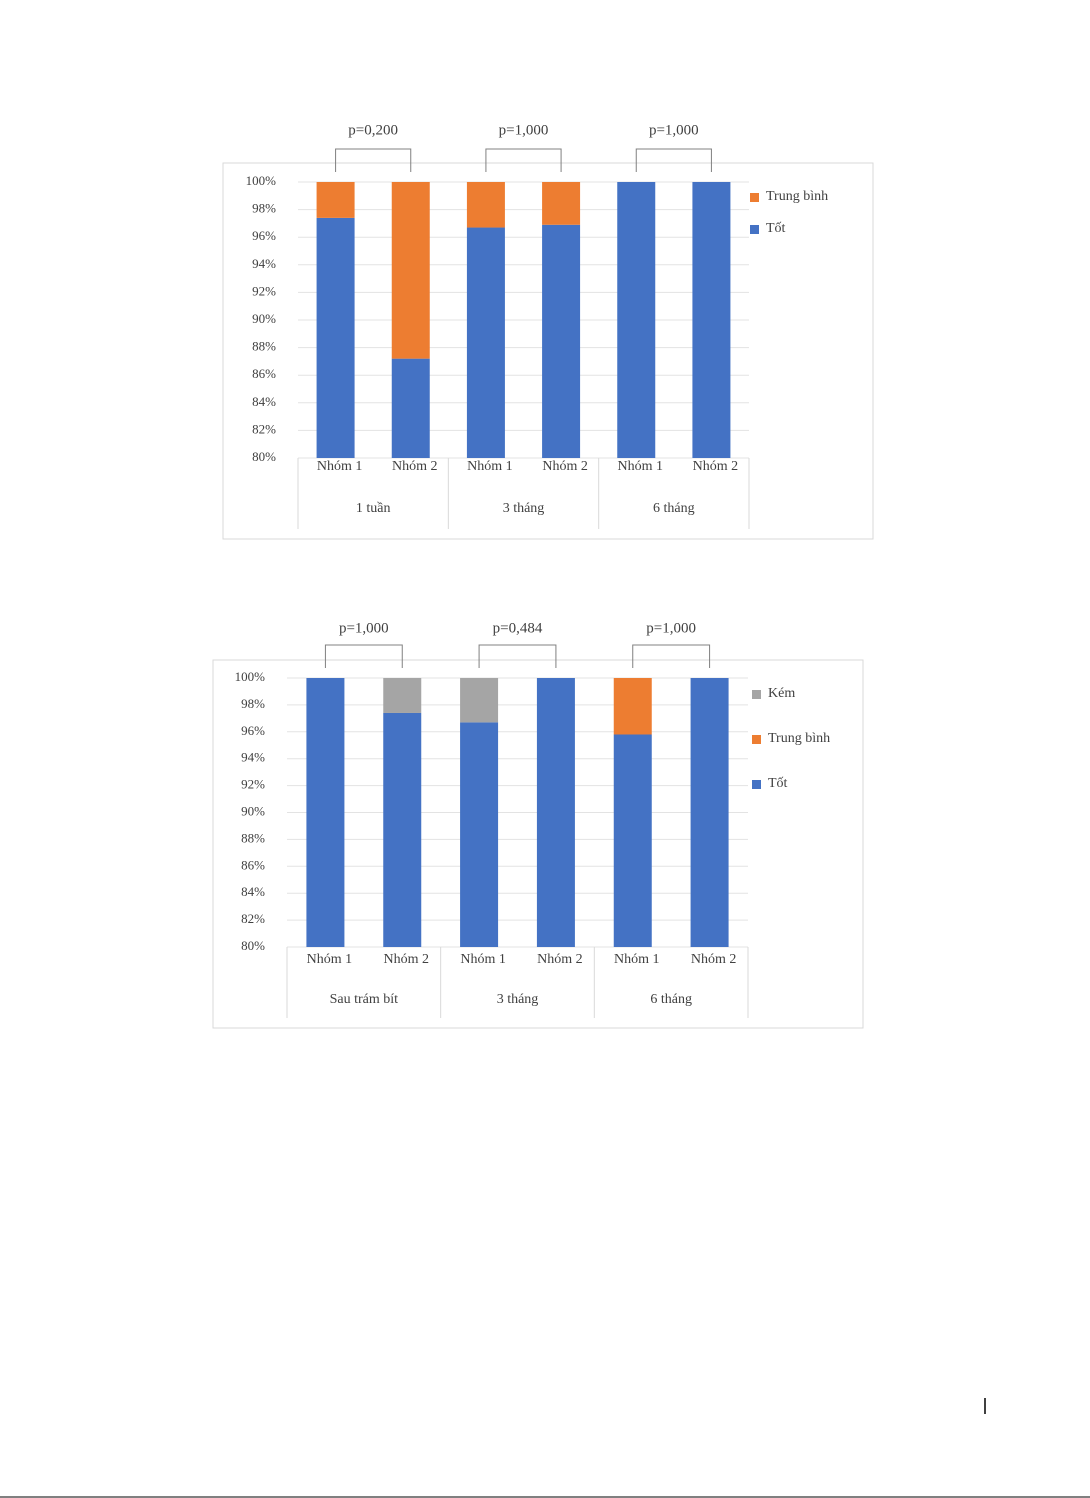 The image size is (1090, 1498). Describe the element at coordinates (373, 508) in the screenshot. I see `group-label: 1 tuần` at that location.